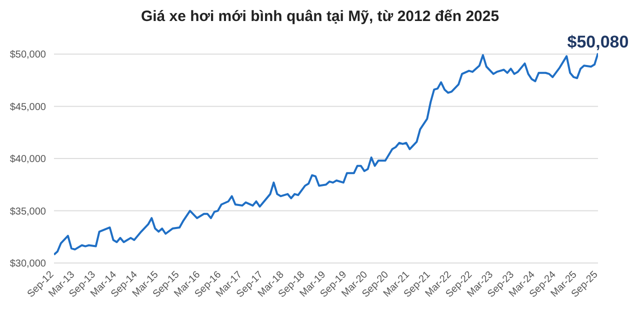 The height and width of the screenshot is (329, 640). What do you see at coordinates (28, 55) in the screenshot?
I see `y-tick-label: $50,000` at bounding box center [28, 55].